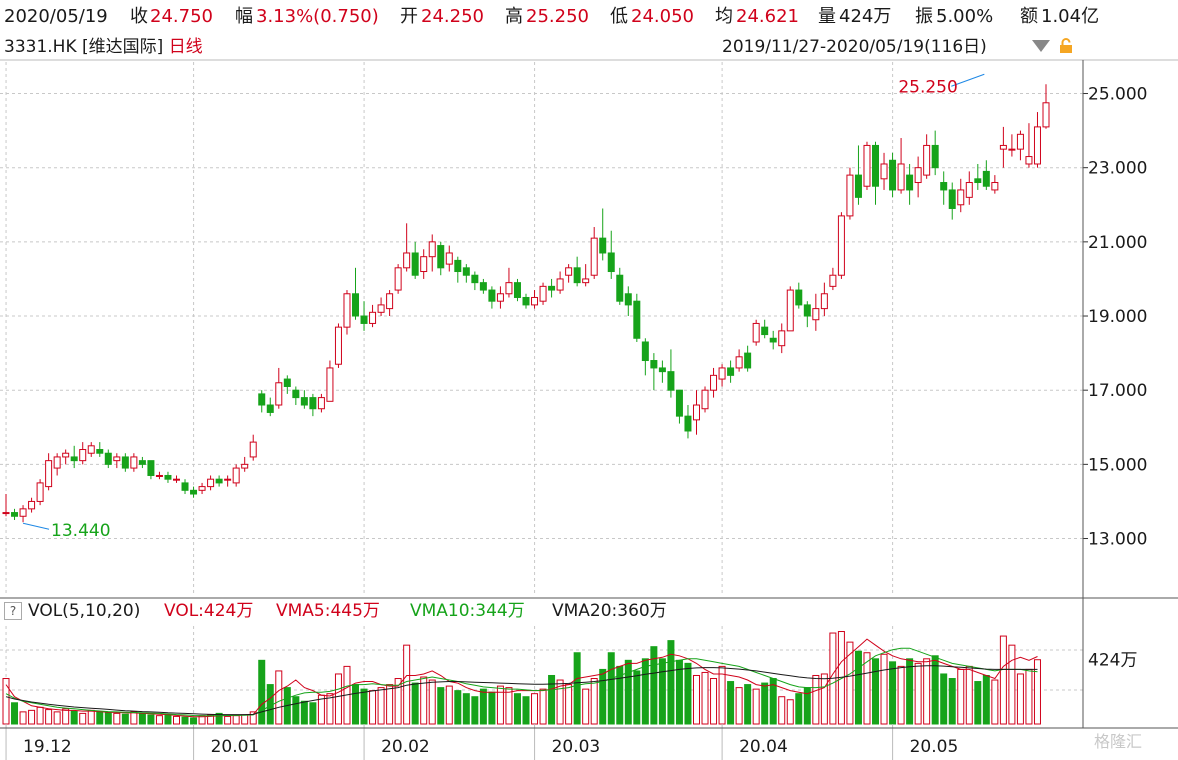 This screenshot has width=1178, height=760. What do you see at coordinates (317, 16) in the screenshot?
I see `change-value: 3.13%(0.750)` at bounding box center [317, 16].